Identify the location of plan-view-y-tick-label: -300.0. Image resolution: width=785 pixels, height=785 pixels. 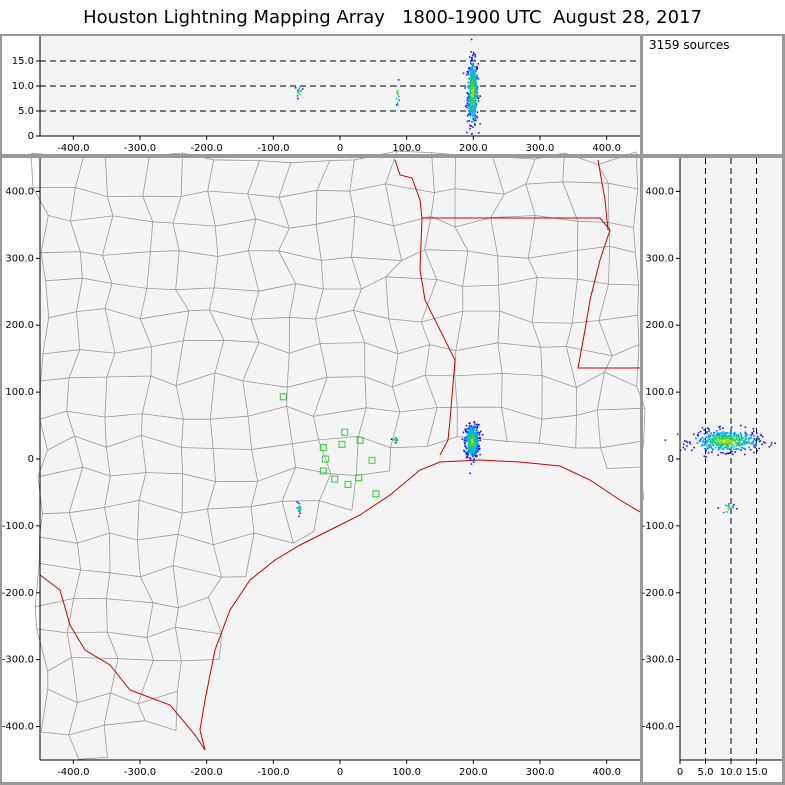
(18, 660).